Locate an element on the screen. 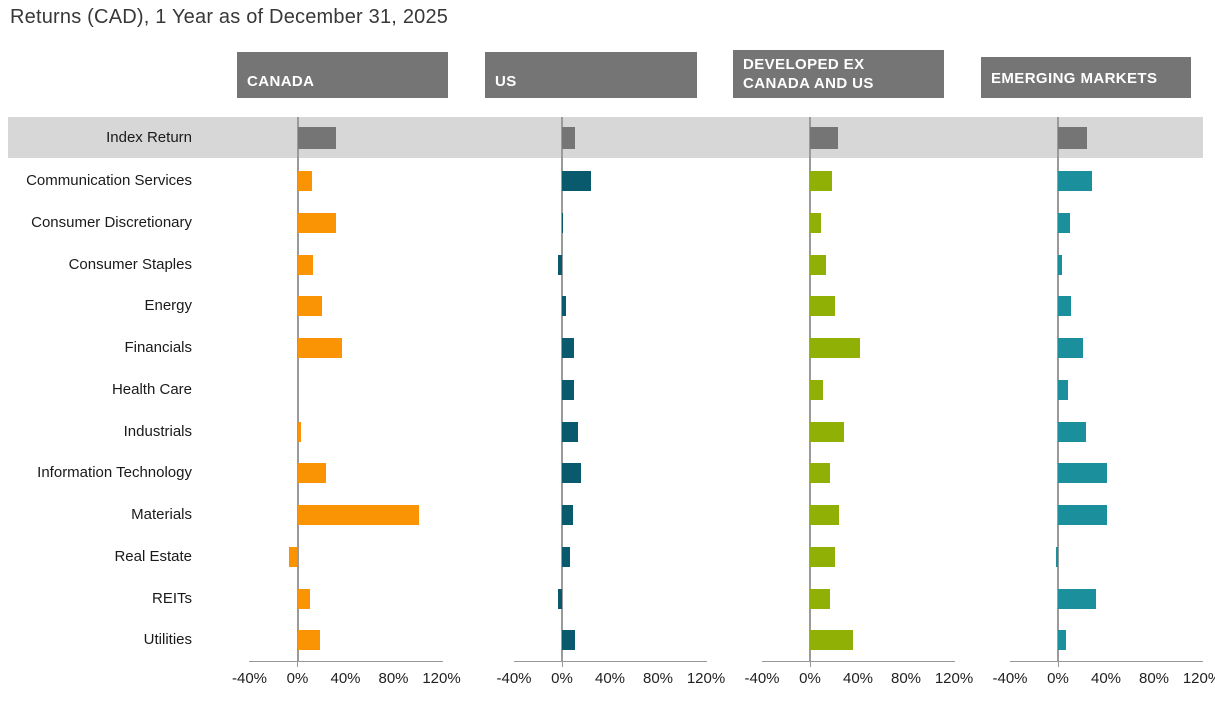 The image size is (1215, 703). x-axis-tick-canada-0-text: -40% is located at coordinates (249, 678).